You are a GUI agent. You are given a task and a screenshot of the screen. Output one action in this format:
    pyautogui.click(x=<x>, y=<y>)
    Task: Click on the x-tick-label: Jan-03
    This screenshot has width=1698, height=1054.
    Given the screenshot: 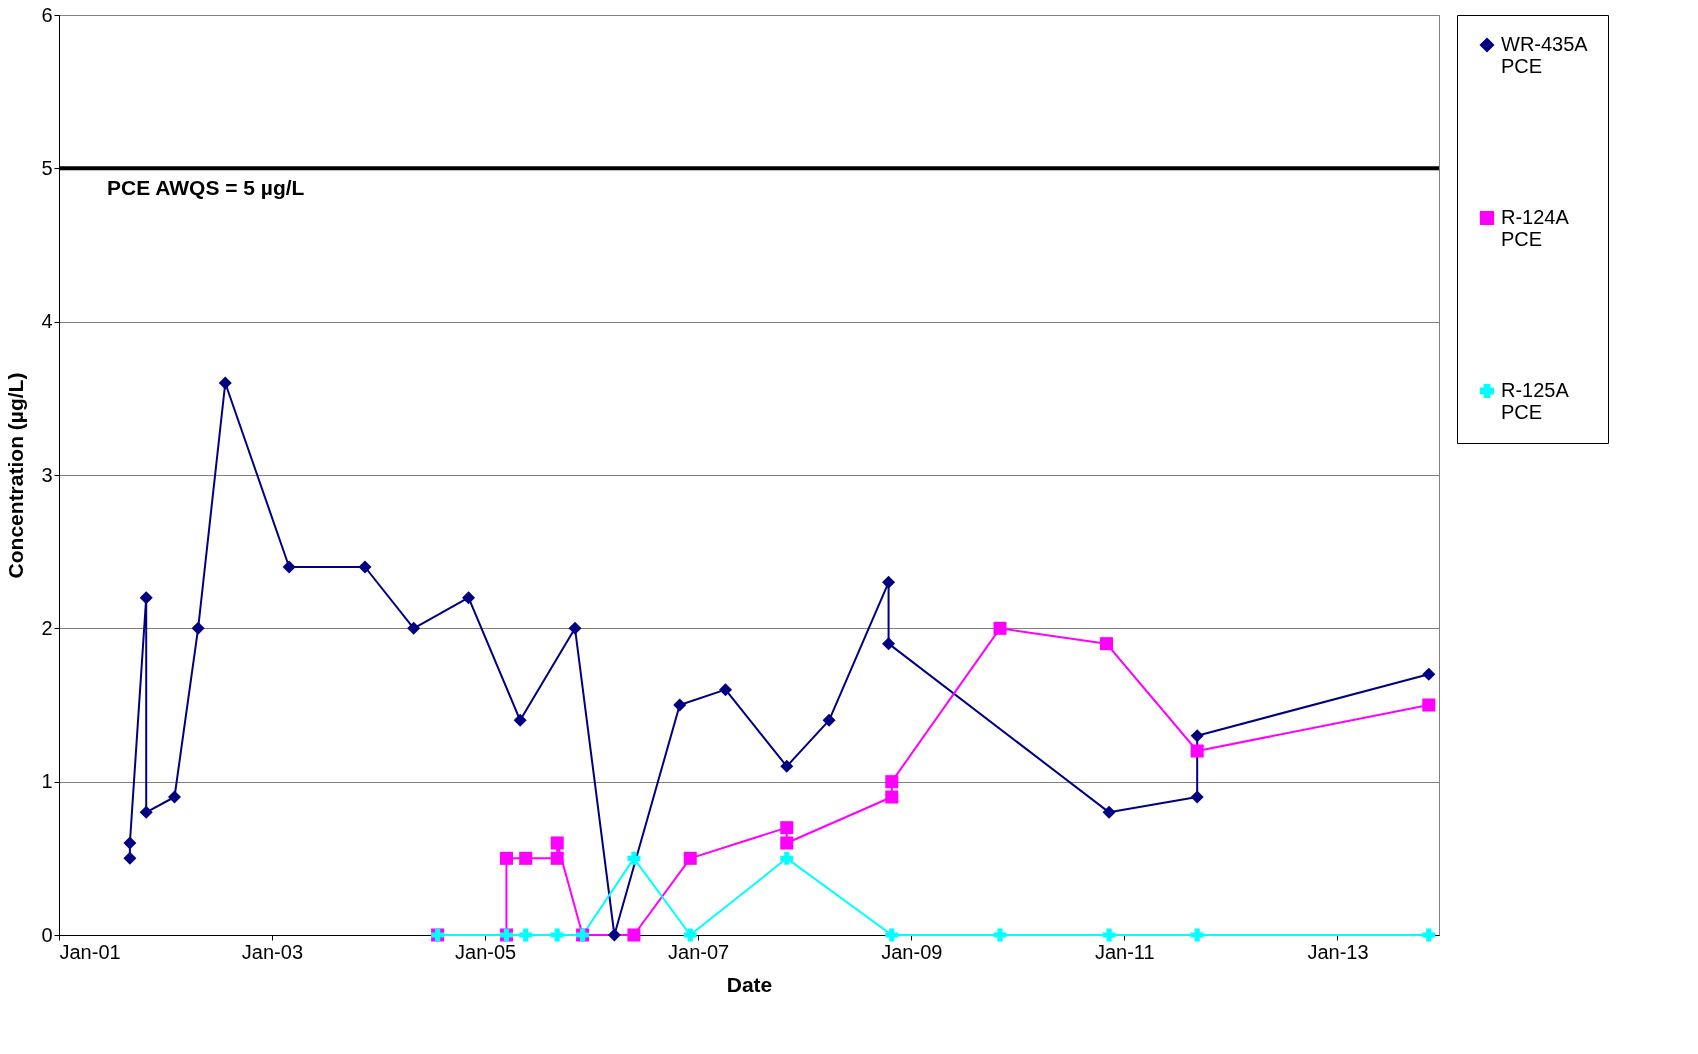 What is the action you would take?
    pyautogui.click(x=272, y=951)
    